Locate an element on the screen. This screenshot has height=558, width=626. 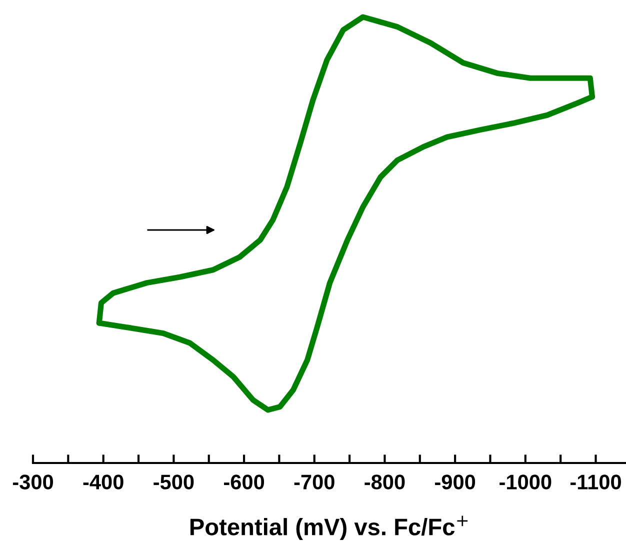
x-tick-label: -1100 is located at coordinates (595, 482).